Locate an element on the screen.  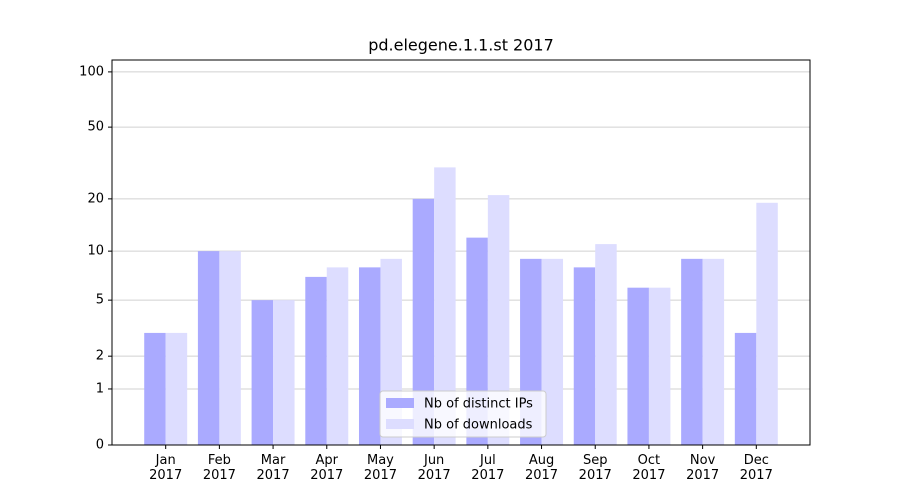
y-tick-label: 10 is located at coordinates (95, 251).